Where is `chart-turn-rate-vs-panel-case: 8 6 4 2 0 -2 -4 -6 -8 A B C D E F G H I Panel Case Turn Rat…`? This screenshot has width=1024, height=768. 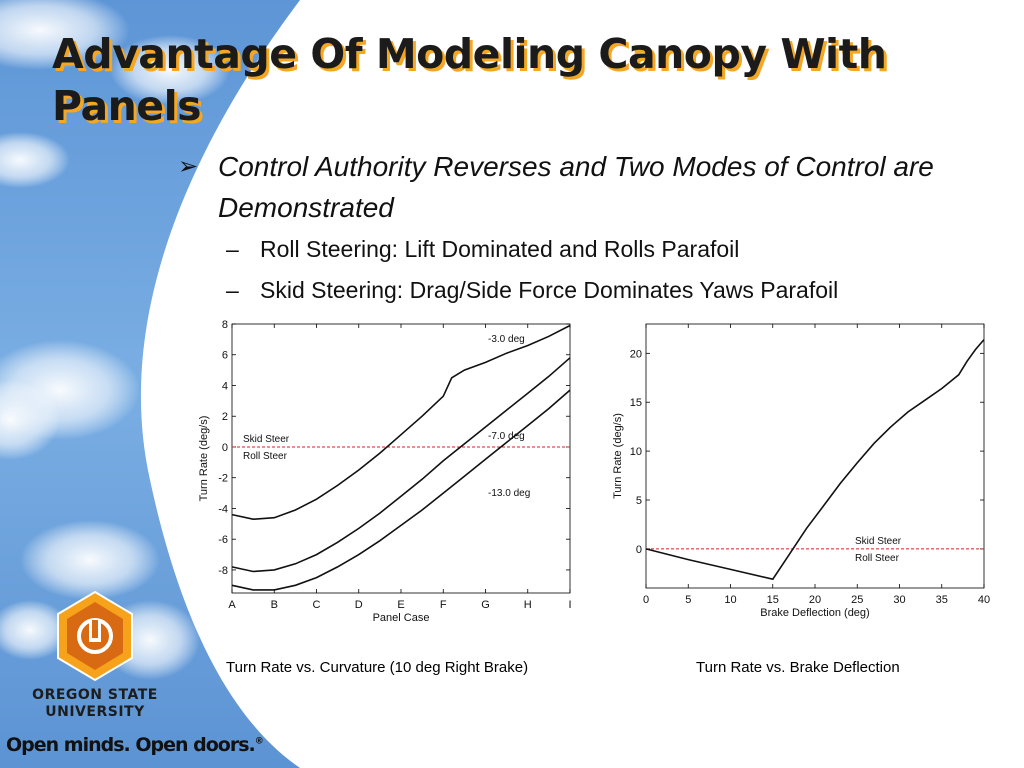 chart-turn-rate-vs-panel-case: 8 6 4 2 0 -2 -4 -6 -8 A B C D E F G H I Panel Case Turn Rat… is located at coordinates (385, 471).